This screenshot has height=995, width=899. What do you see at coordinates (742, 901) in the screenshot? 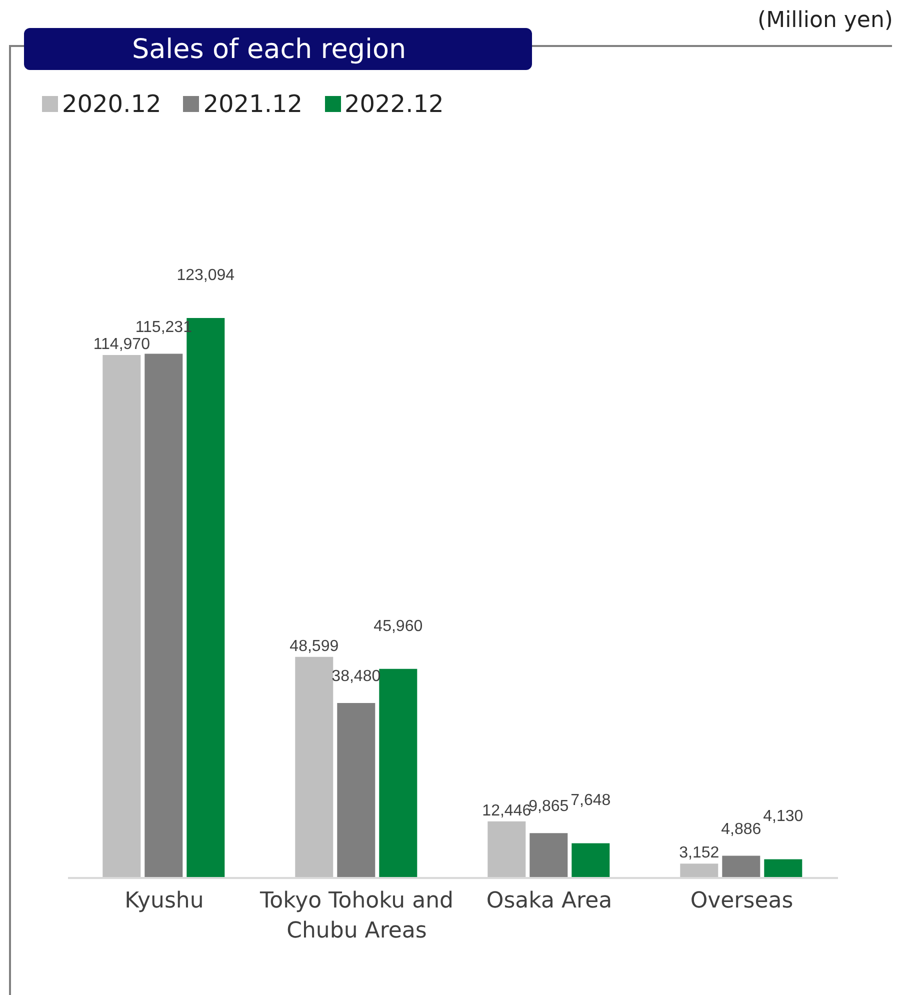
I see `x-tick-label: Overseas` at bounding box center [742, 901].